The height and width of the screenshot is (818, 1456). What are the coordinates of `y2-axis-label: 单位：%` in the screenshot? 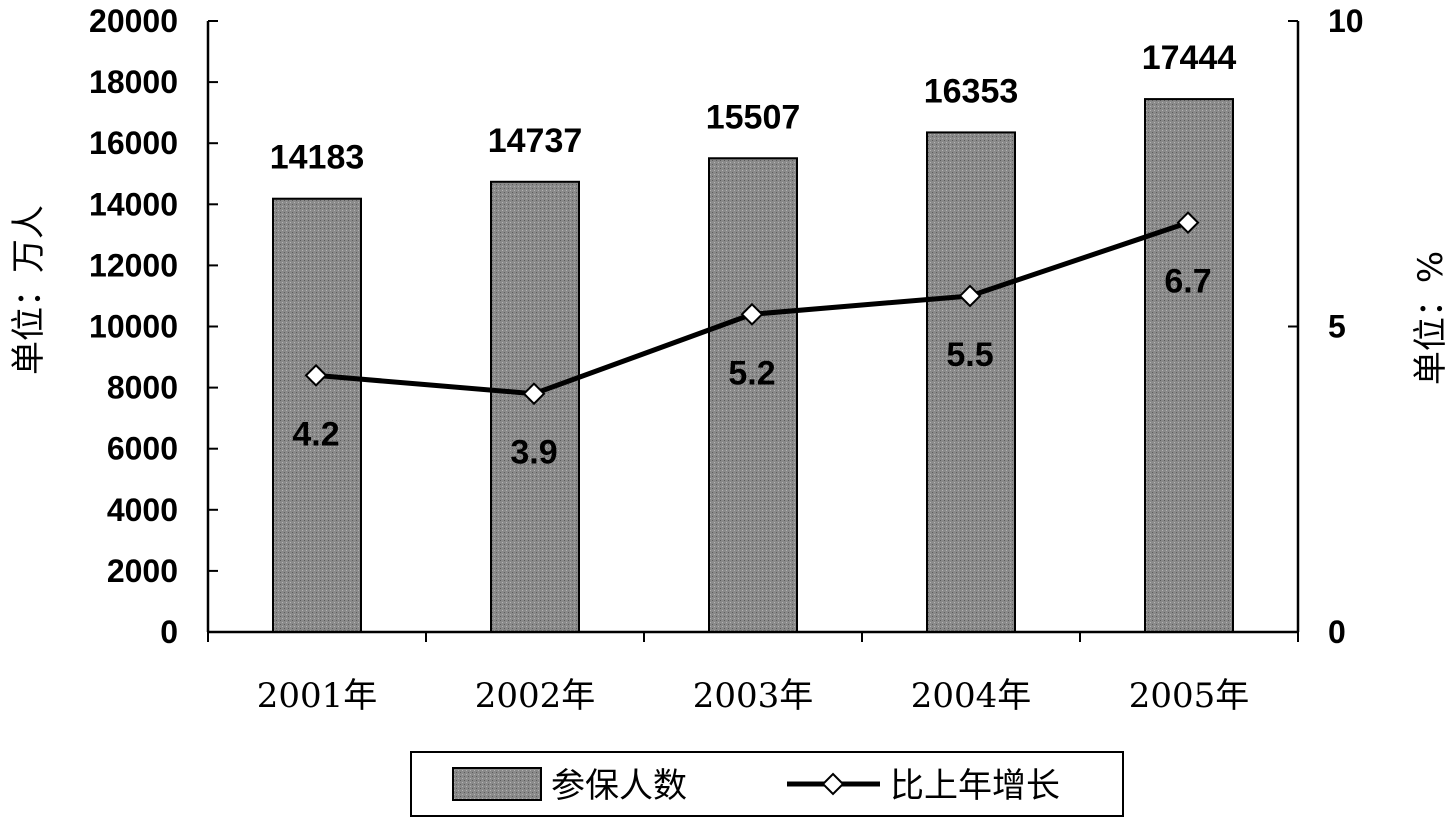 It's located at (1431, 318).